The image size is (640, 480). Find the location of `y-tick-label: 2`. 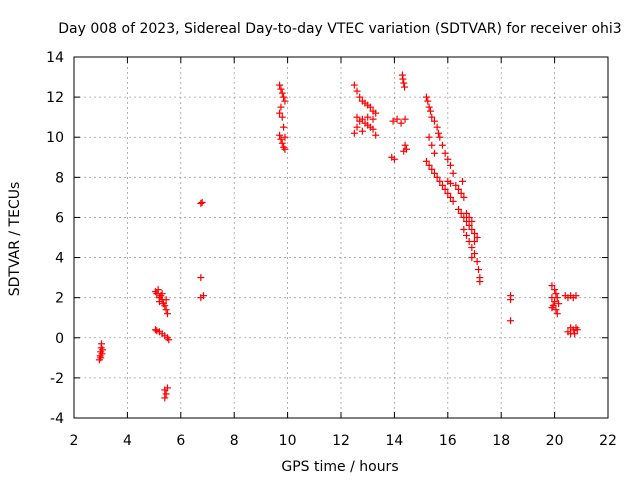

y-tick-label: 2 is located at coordinates (59, 299).